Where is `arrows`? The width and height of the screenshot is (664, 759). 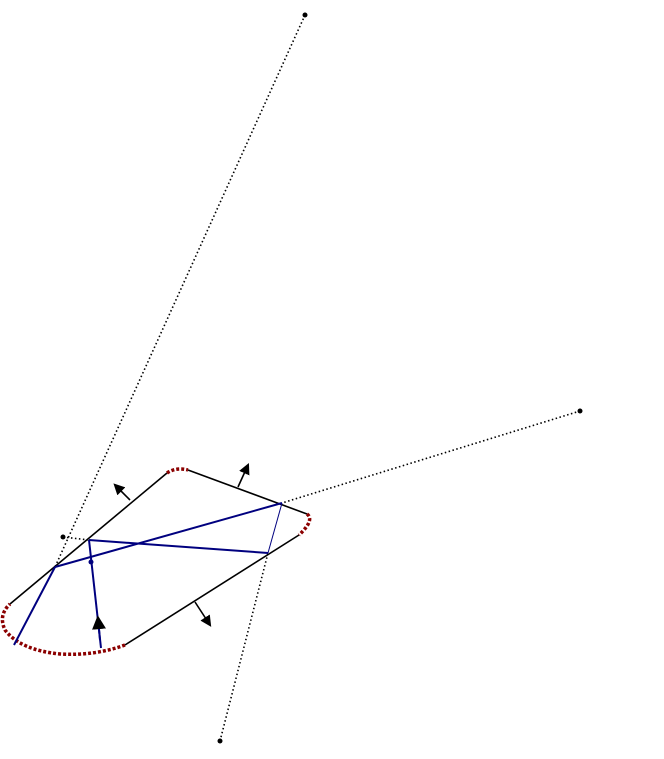
arrows is located at coordinates (171, 551).